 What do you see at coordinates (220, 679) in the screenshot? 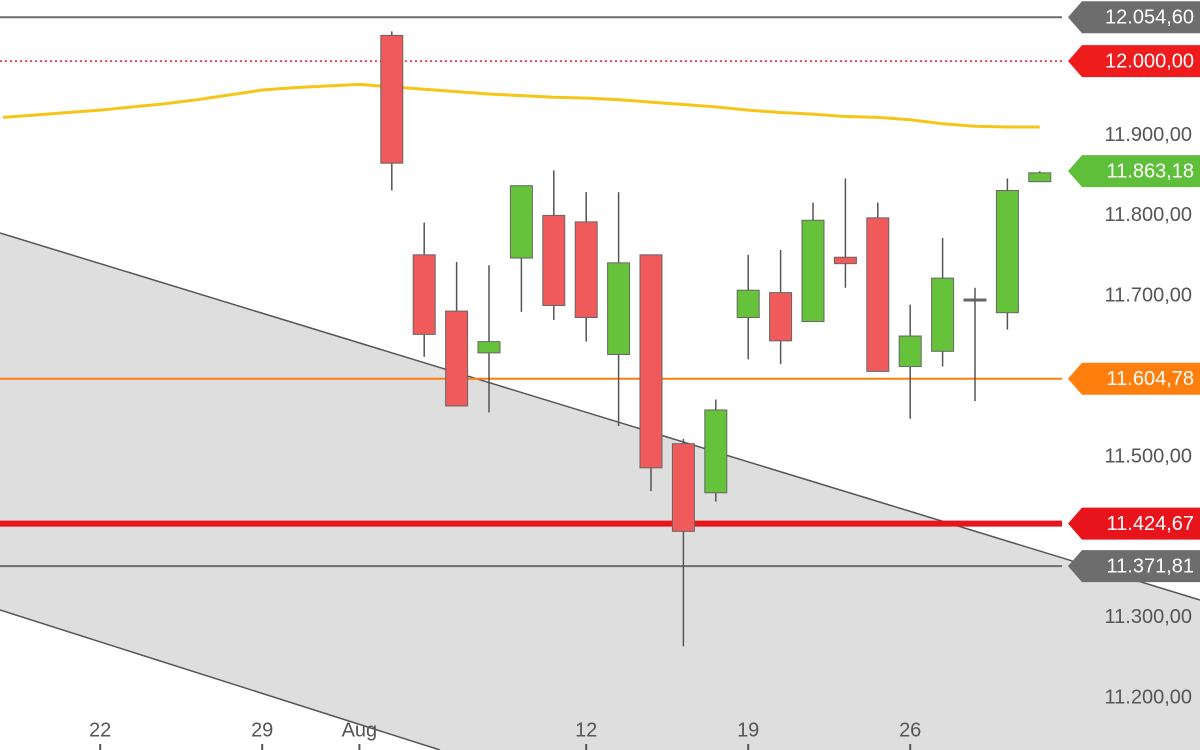
I see `channel-lower` at bounding box center [220, 679].